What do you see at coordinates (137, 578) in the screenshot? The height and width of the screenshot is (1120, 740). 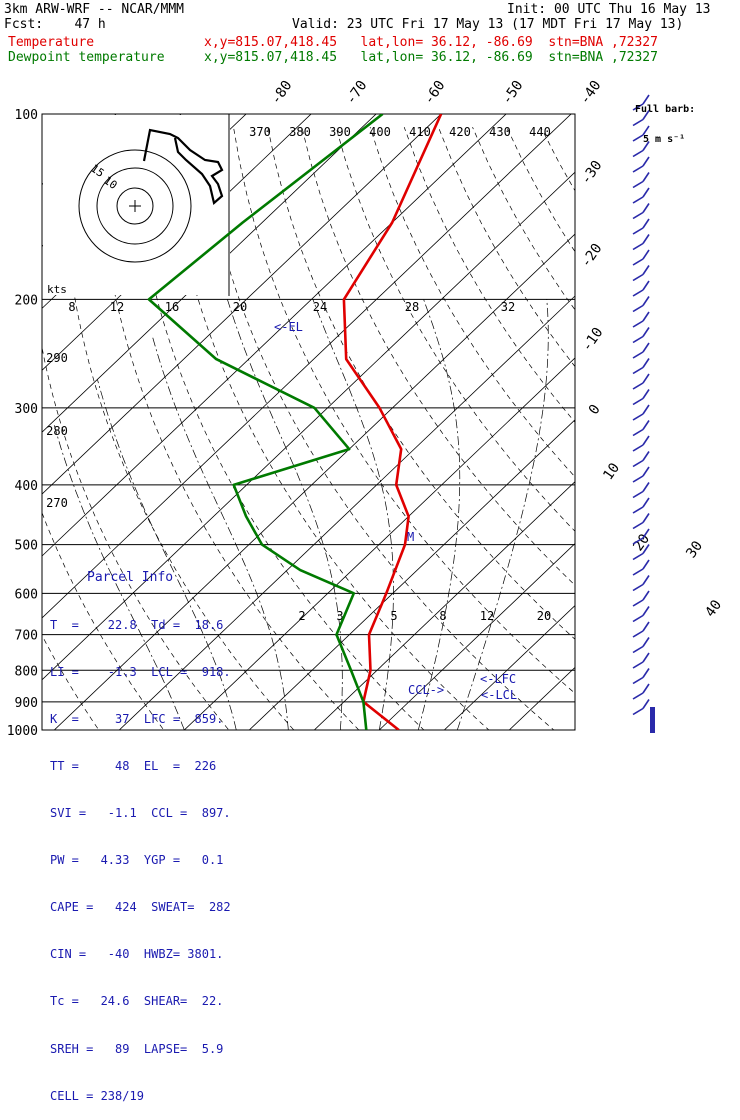 I see `parcel-info-title: Parcel Info` at bounding box center [137, 578].